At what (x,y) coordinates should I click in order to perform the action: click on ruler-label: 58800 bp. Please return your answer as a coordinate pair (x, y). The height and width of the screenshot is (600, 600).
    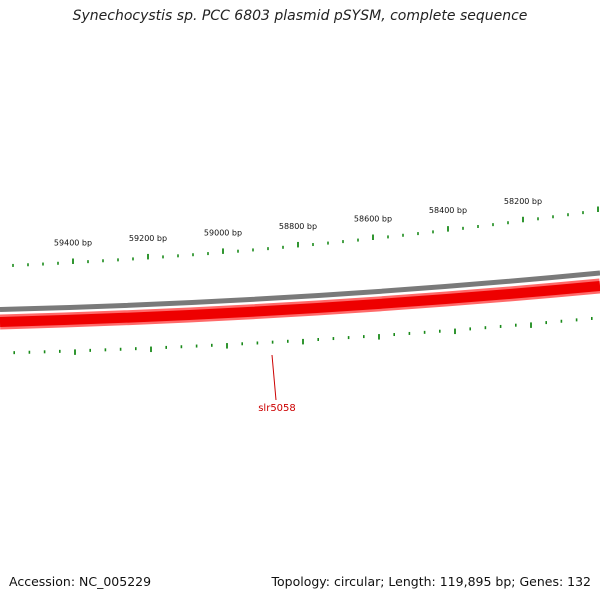
    Looking at the image, I should click on (298, 226).